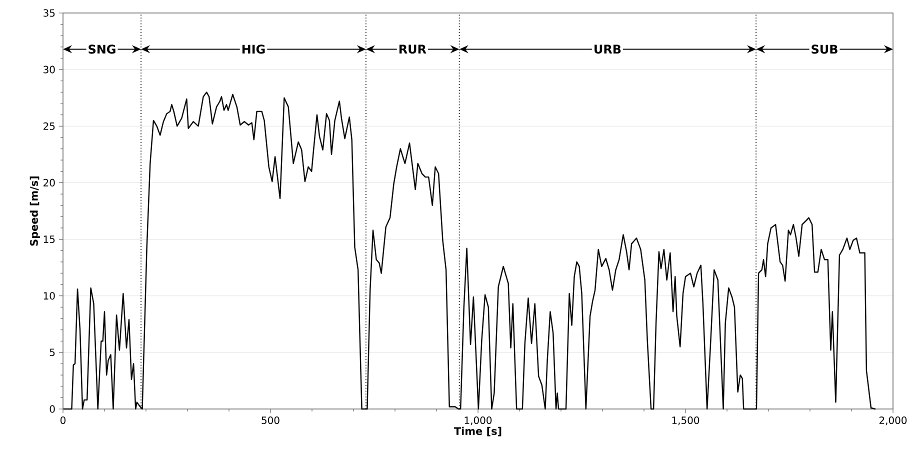  I want to click on x-tick-label: 1,500, so click(686, 421).